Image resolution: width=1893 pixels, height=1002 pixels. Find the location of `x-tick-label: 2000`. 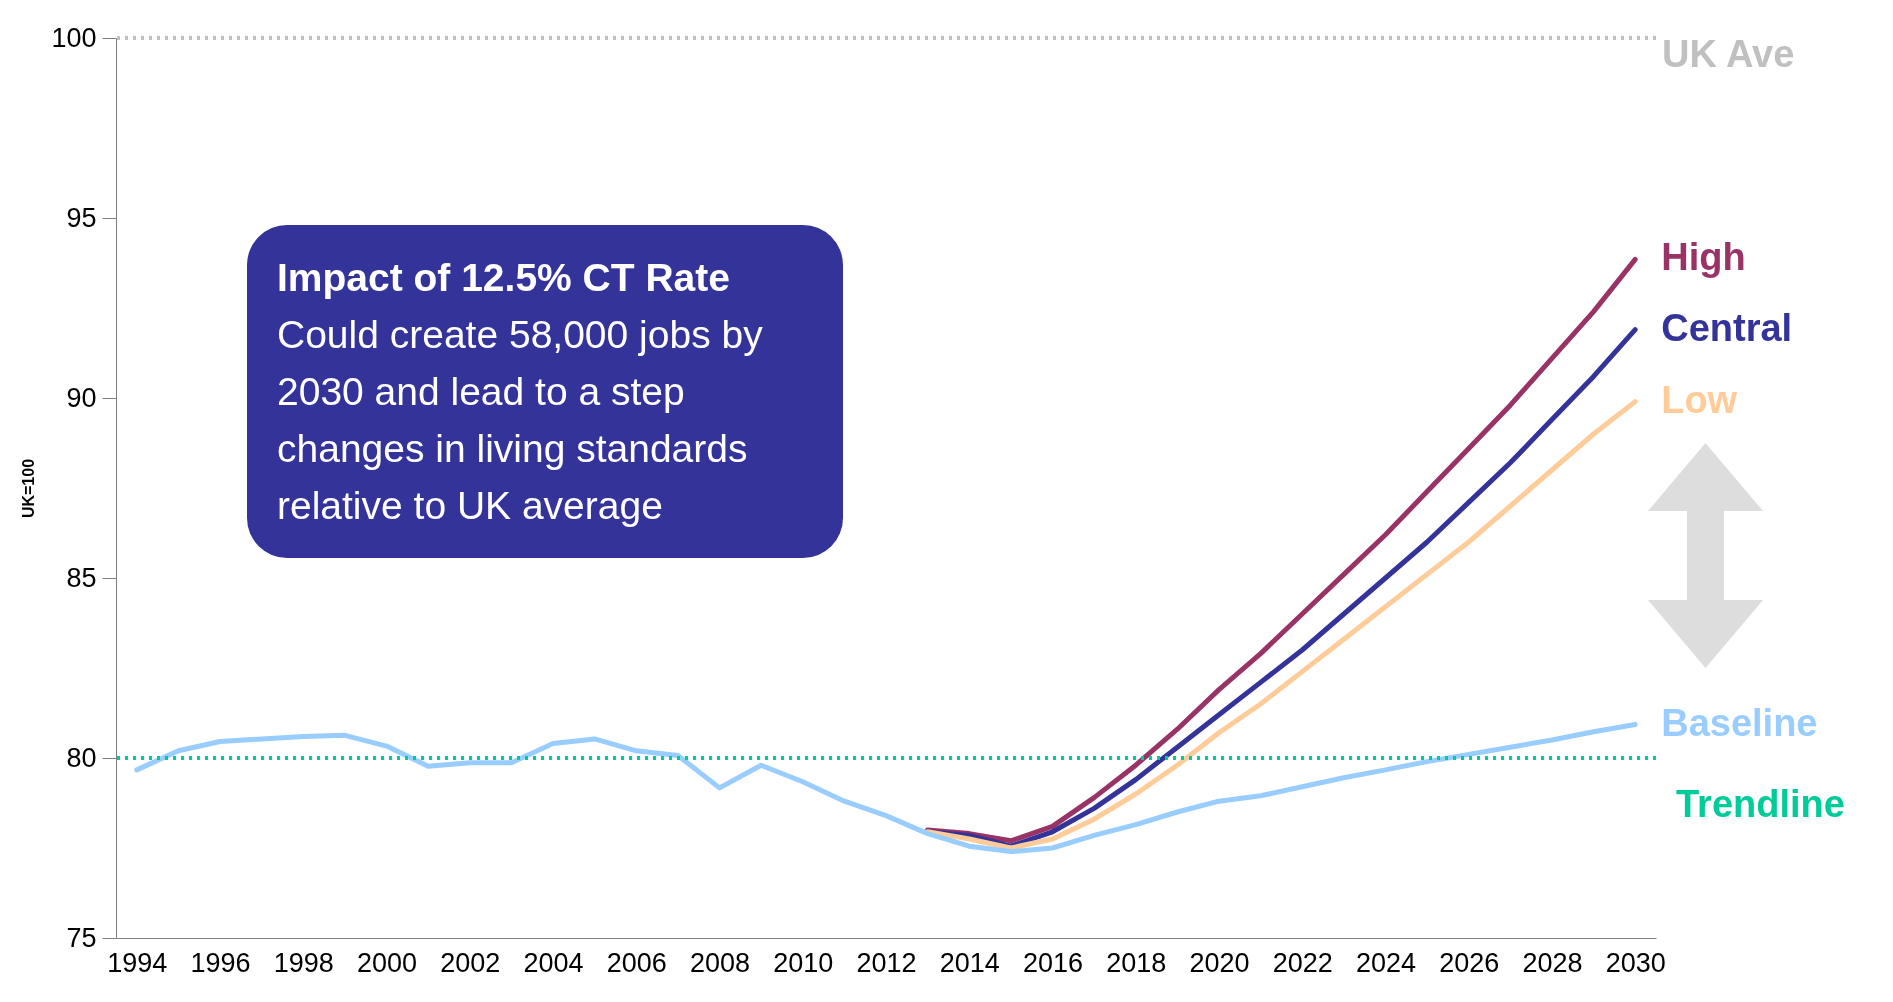

x-tick-label: 2000 is located at coordinates (387, 962).